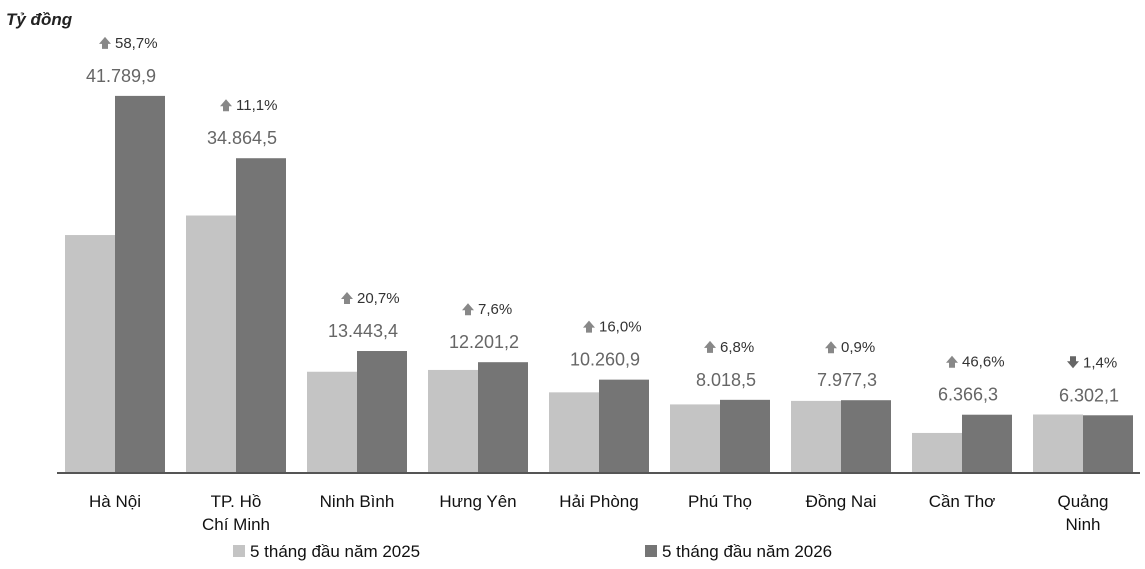 This screenshot has height=569, width=1145. I want to click on change-label-3: 7,6%, so click(495, 309).